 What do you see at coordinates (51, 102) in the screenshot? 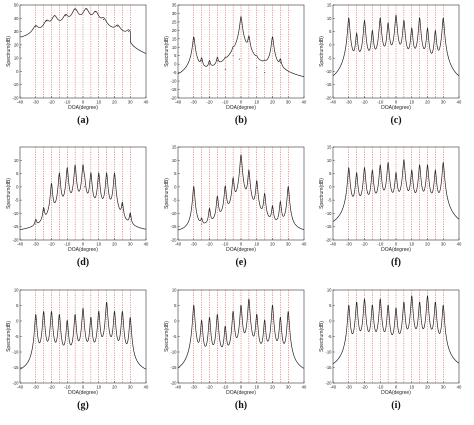
I see `x-tick-label: -20` at bounding box center [51, 102].